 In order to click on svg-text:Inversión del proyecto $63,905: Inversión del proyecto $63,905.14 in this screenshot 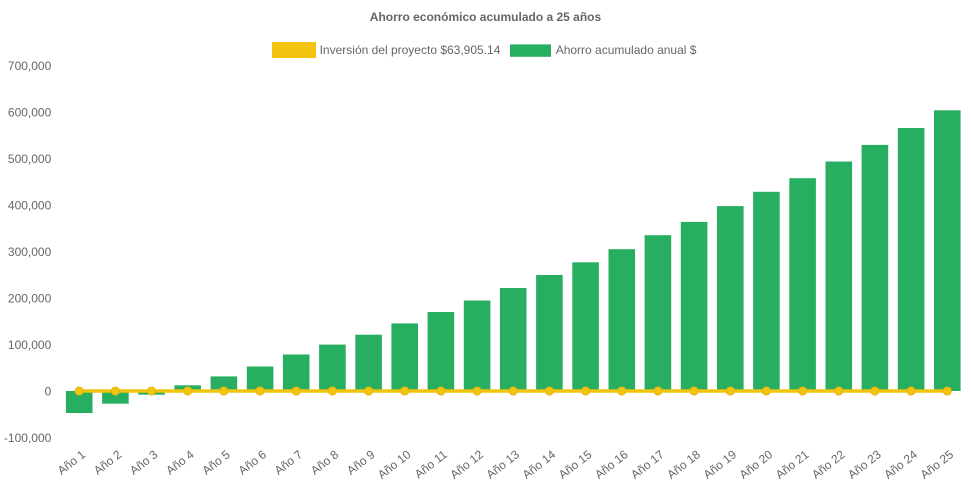, I will do `click(410, 50)`.